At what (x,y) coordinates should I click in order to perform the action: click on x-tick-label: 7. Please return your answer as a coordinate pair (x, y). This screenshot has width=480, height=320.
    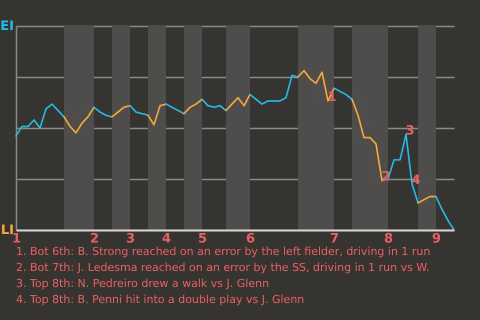
    Looking at the image, I should click on (335, 239).